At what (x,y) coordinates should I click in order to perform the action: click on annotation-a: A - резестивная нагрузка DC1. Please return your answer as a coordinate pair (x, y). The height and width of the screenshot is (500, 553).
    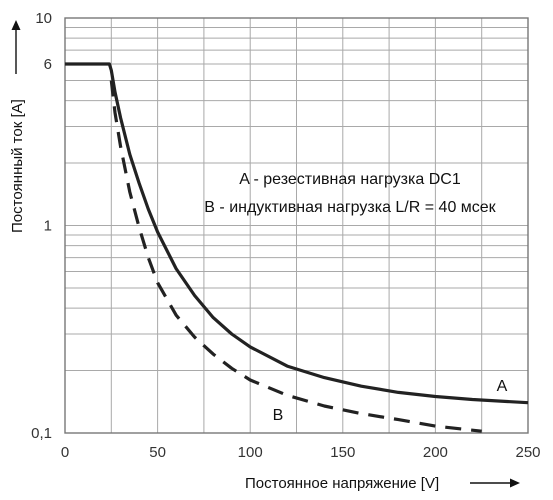
    Looking at the image, I should click on (350, 179).